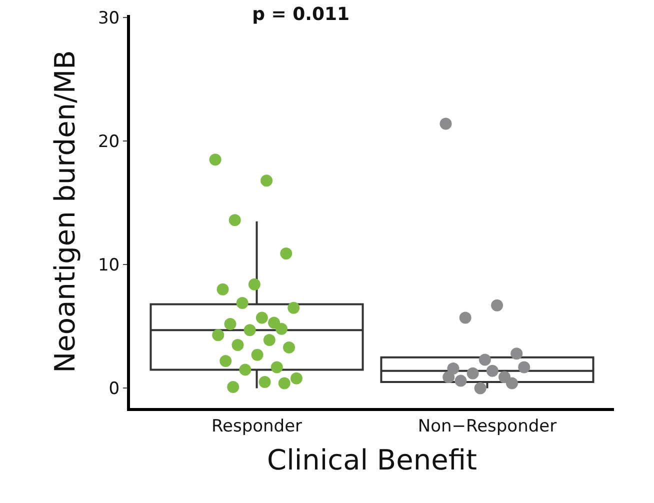 The width and height of the screenshot is (654, 503). I want to click on y-tick-label: 0, so click(114, 389).